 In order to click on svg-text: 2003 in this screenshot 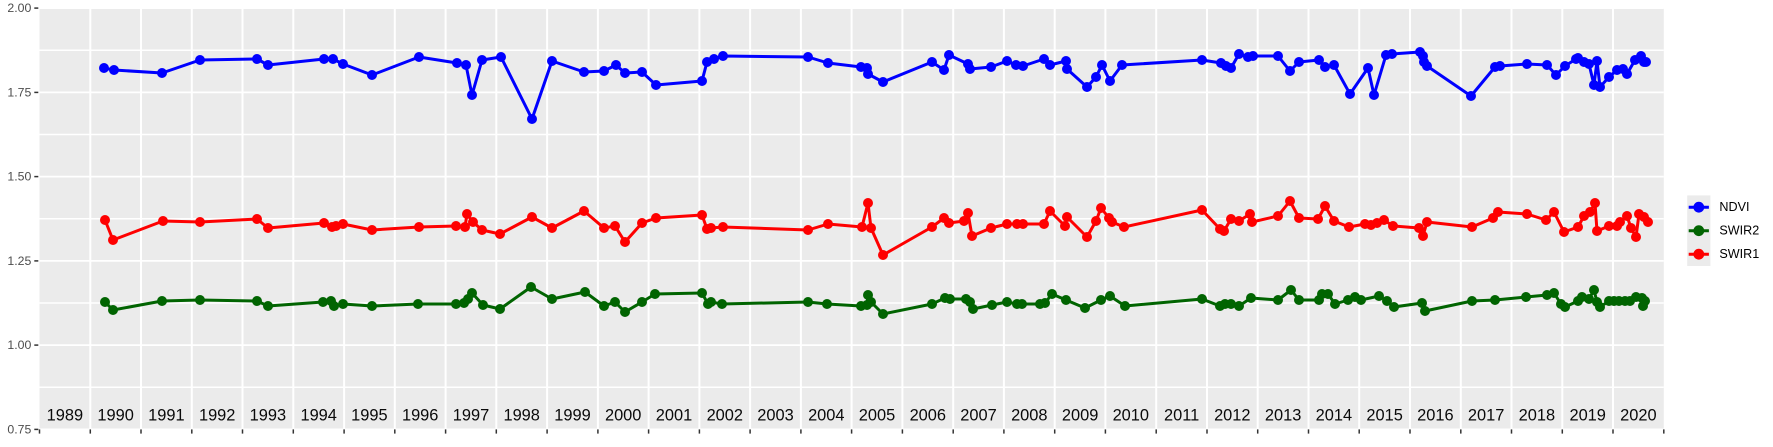, I will do `click(775, 415)`.